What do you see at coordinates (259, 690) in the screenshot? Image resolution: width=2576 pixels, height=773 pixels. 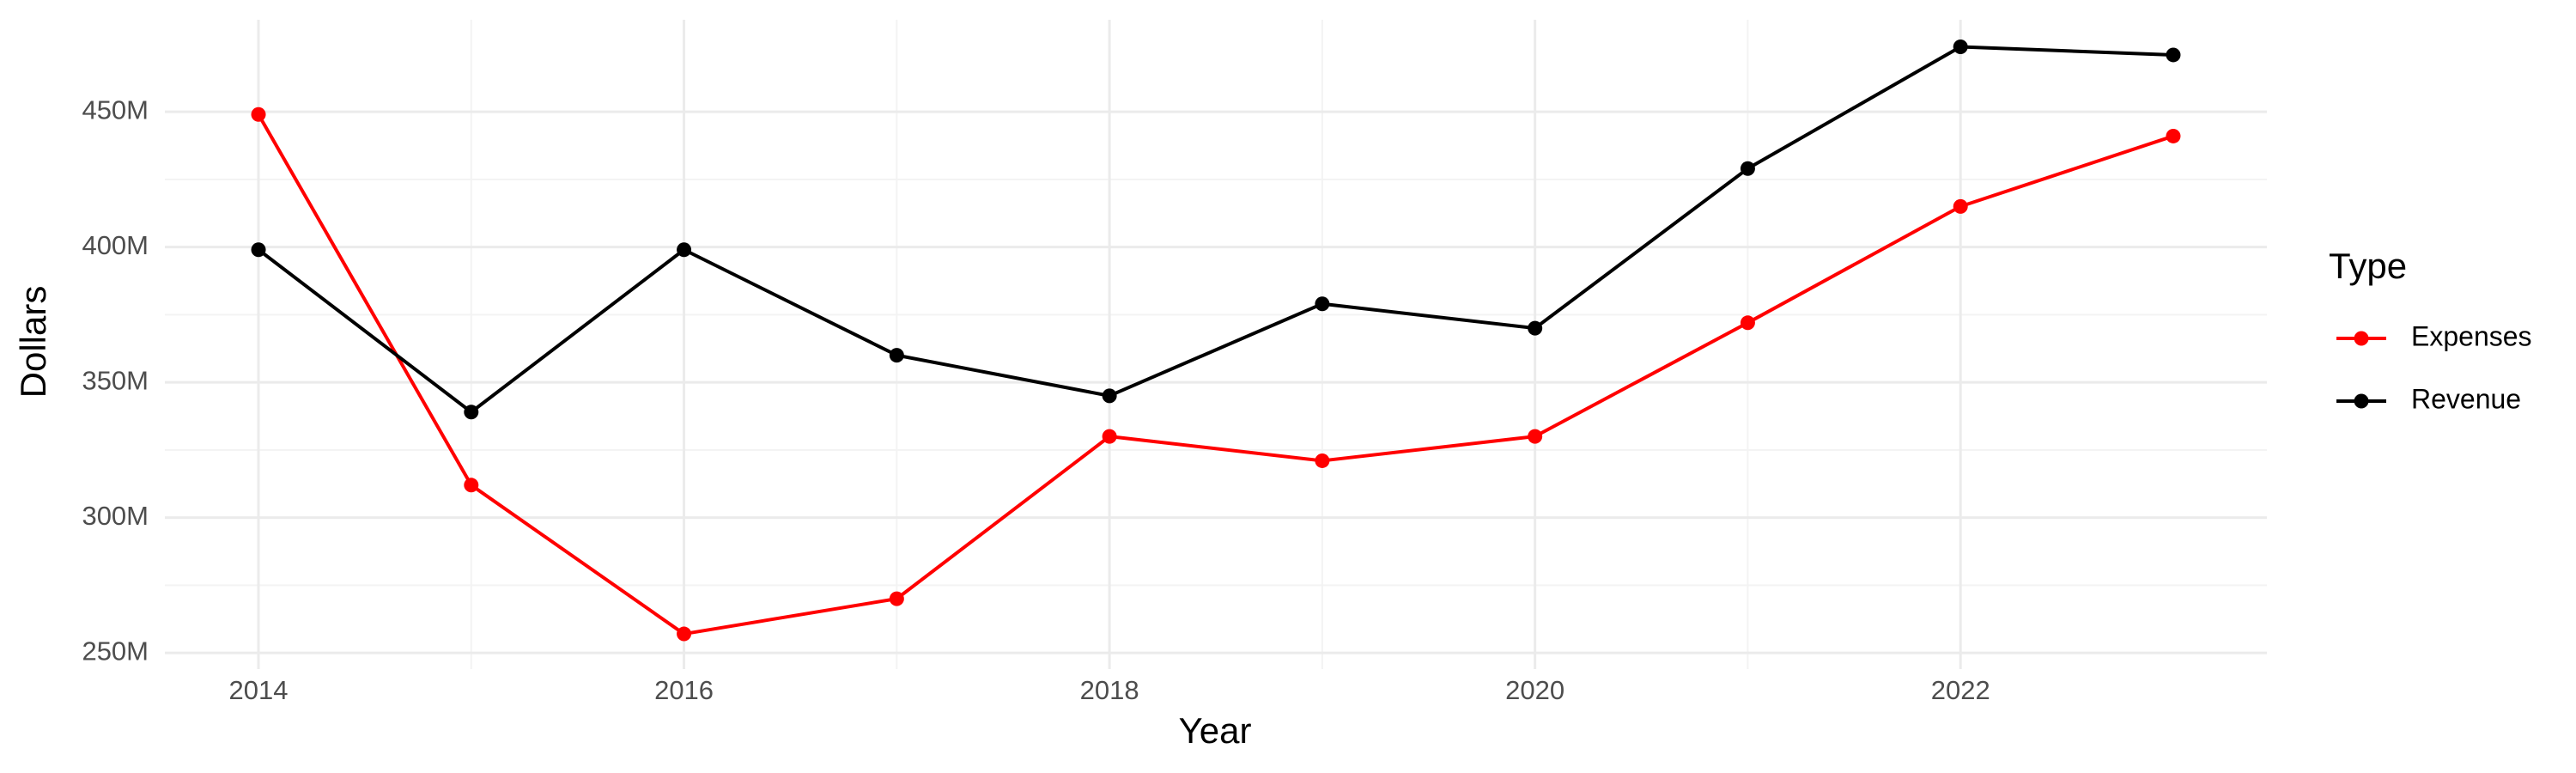 I see `x-tick-label: 2014` at bounding box center [259, 690].